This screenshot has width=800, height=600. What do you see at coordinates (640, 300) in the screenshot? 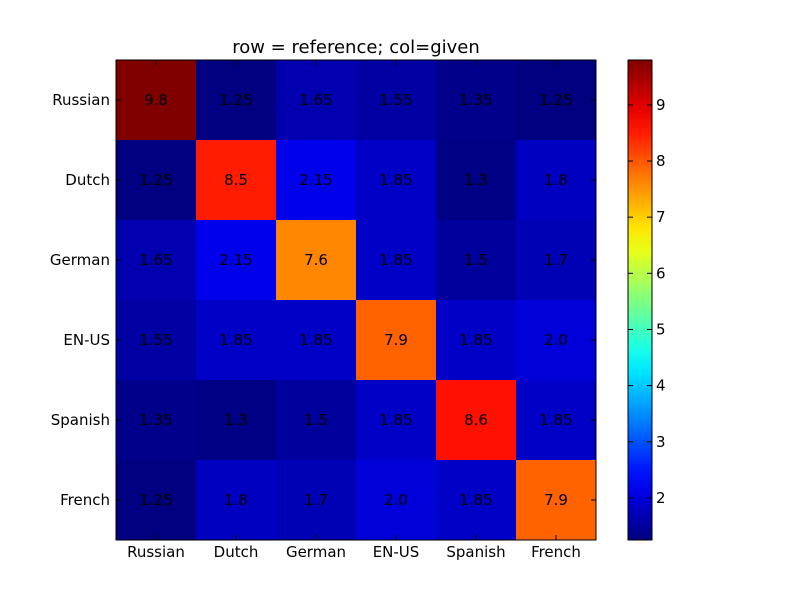
I see `colorbar-gradient` at bounding box center [640, 300].